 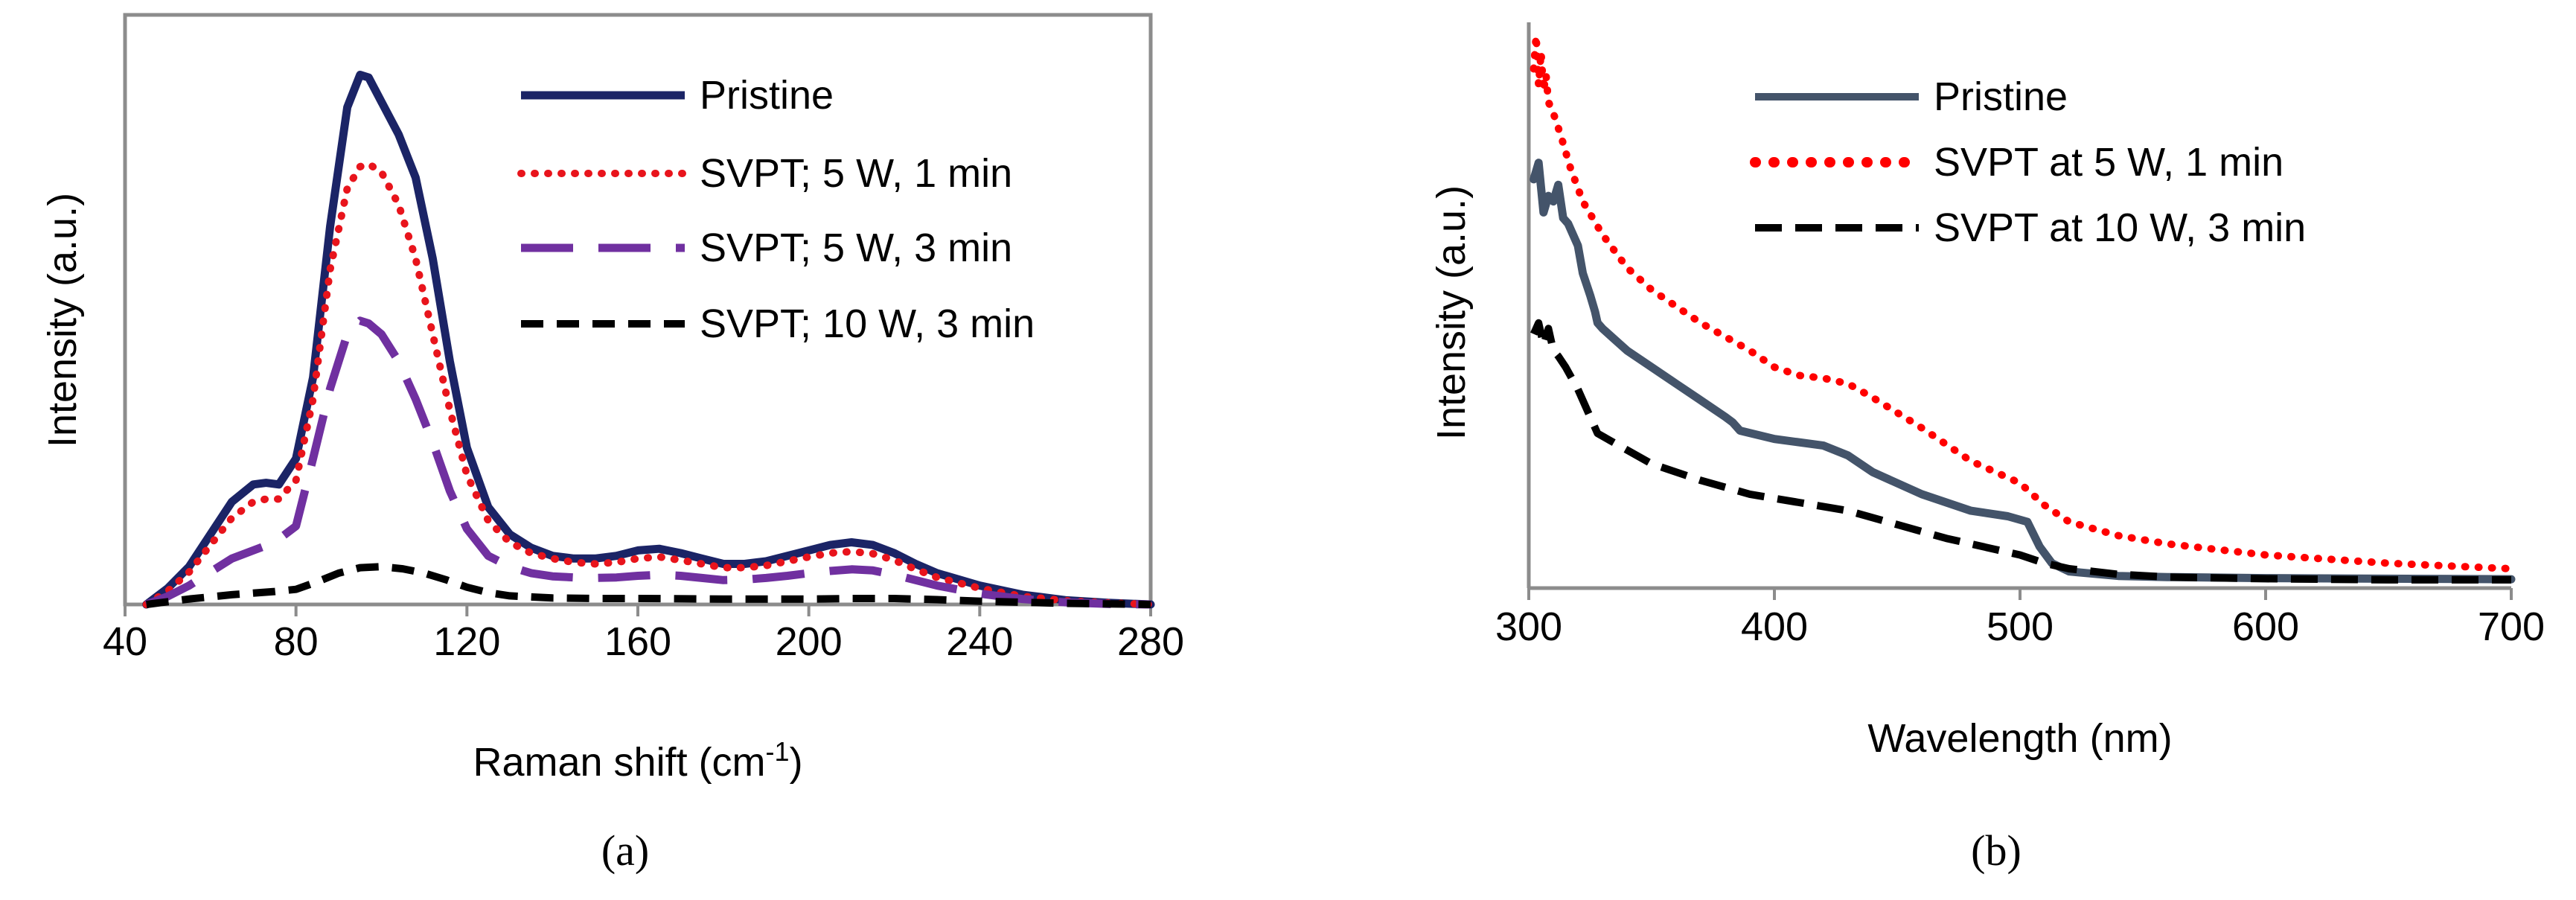 What do you see at coordinates (637, 760) in the screenshot?
I see `x-axis-title-a: Raman shift (cm-1)` at bounding box center [637, 760].